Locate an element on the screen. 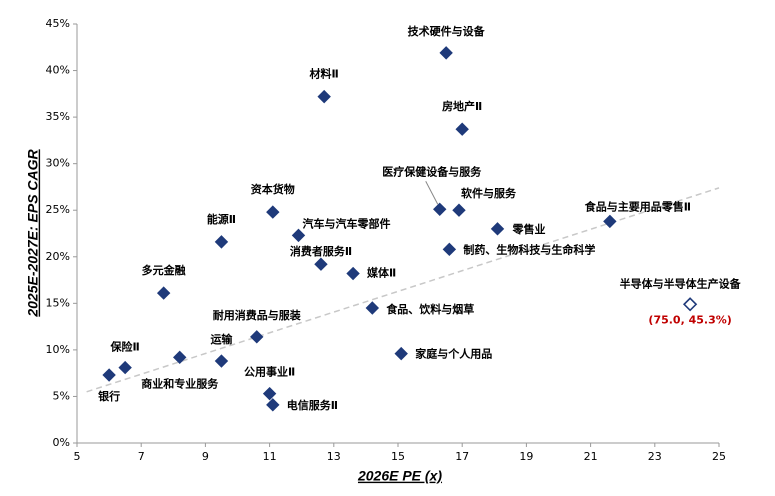 This screenshot has height=496, width=775. y-tick-label: 40% is located at coordinates (58, 70).